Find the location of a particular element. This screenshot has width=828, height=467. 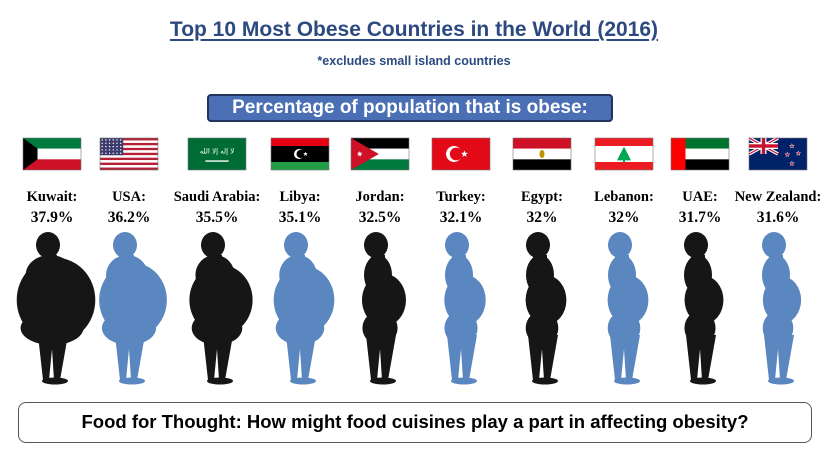

country-label: Kuwait: is located at coordinates (52, 197).